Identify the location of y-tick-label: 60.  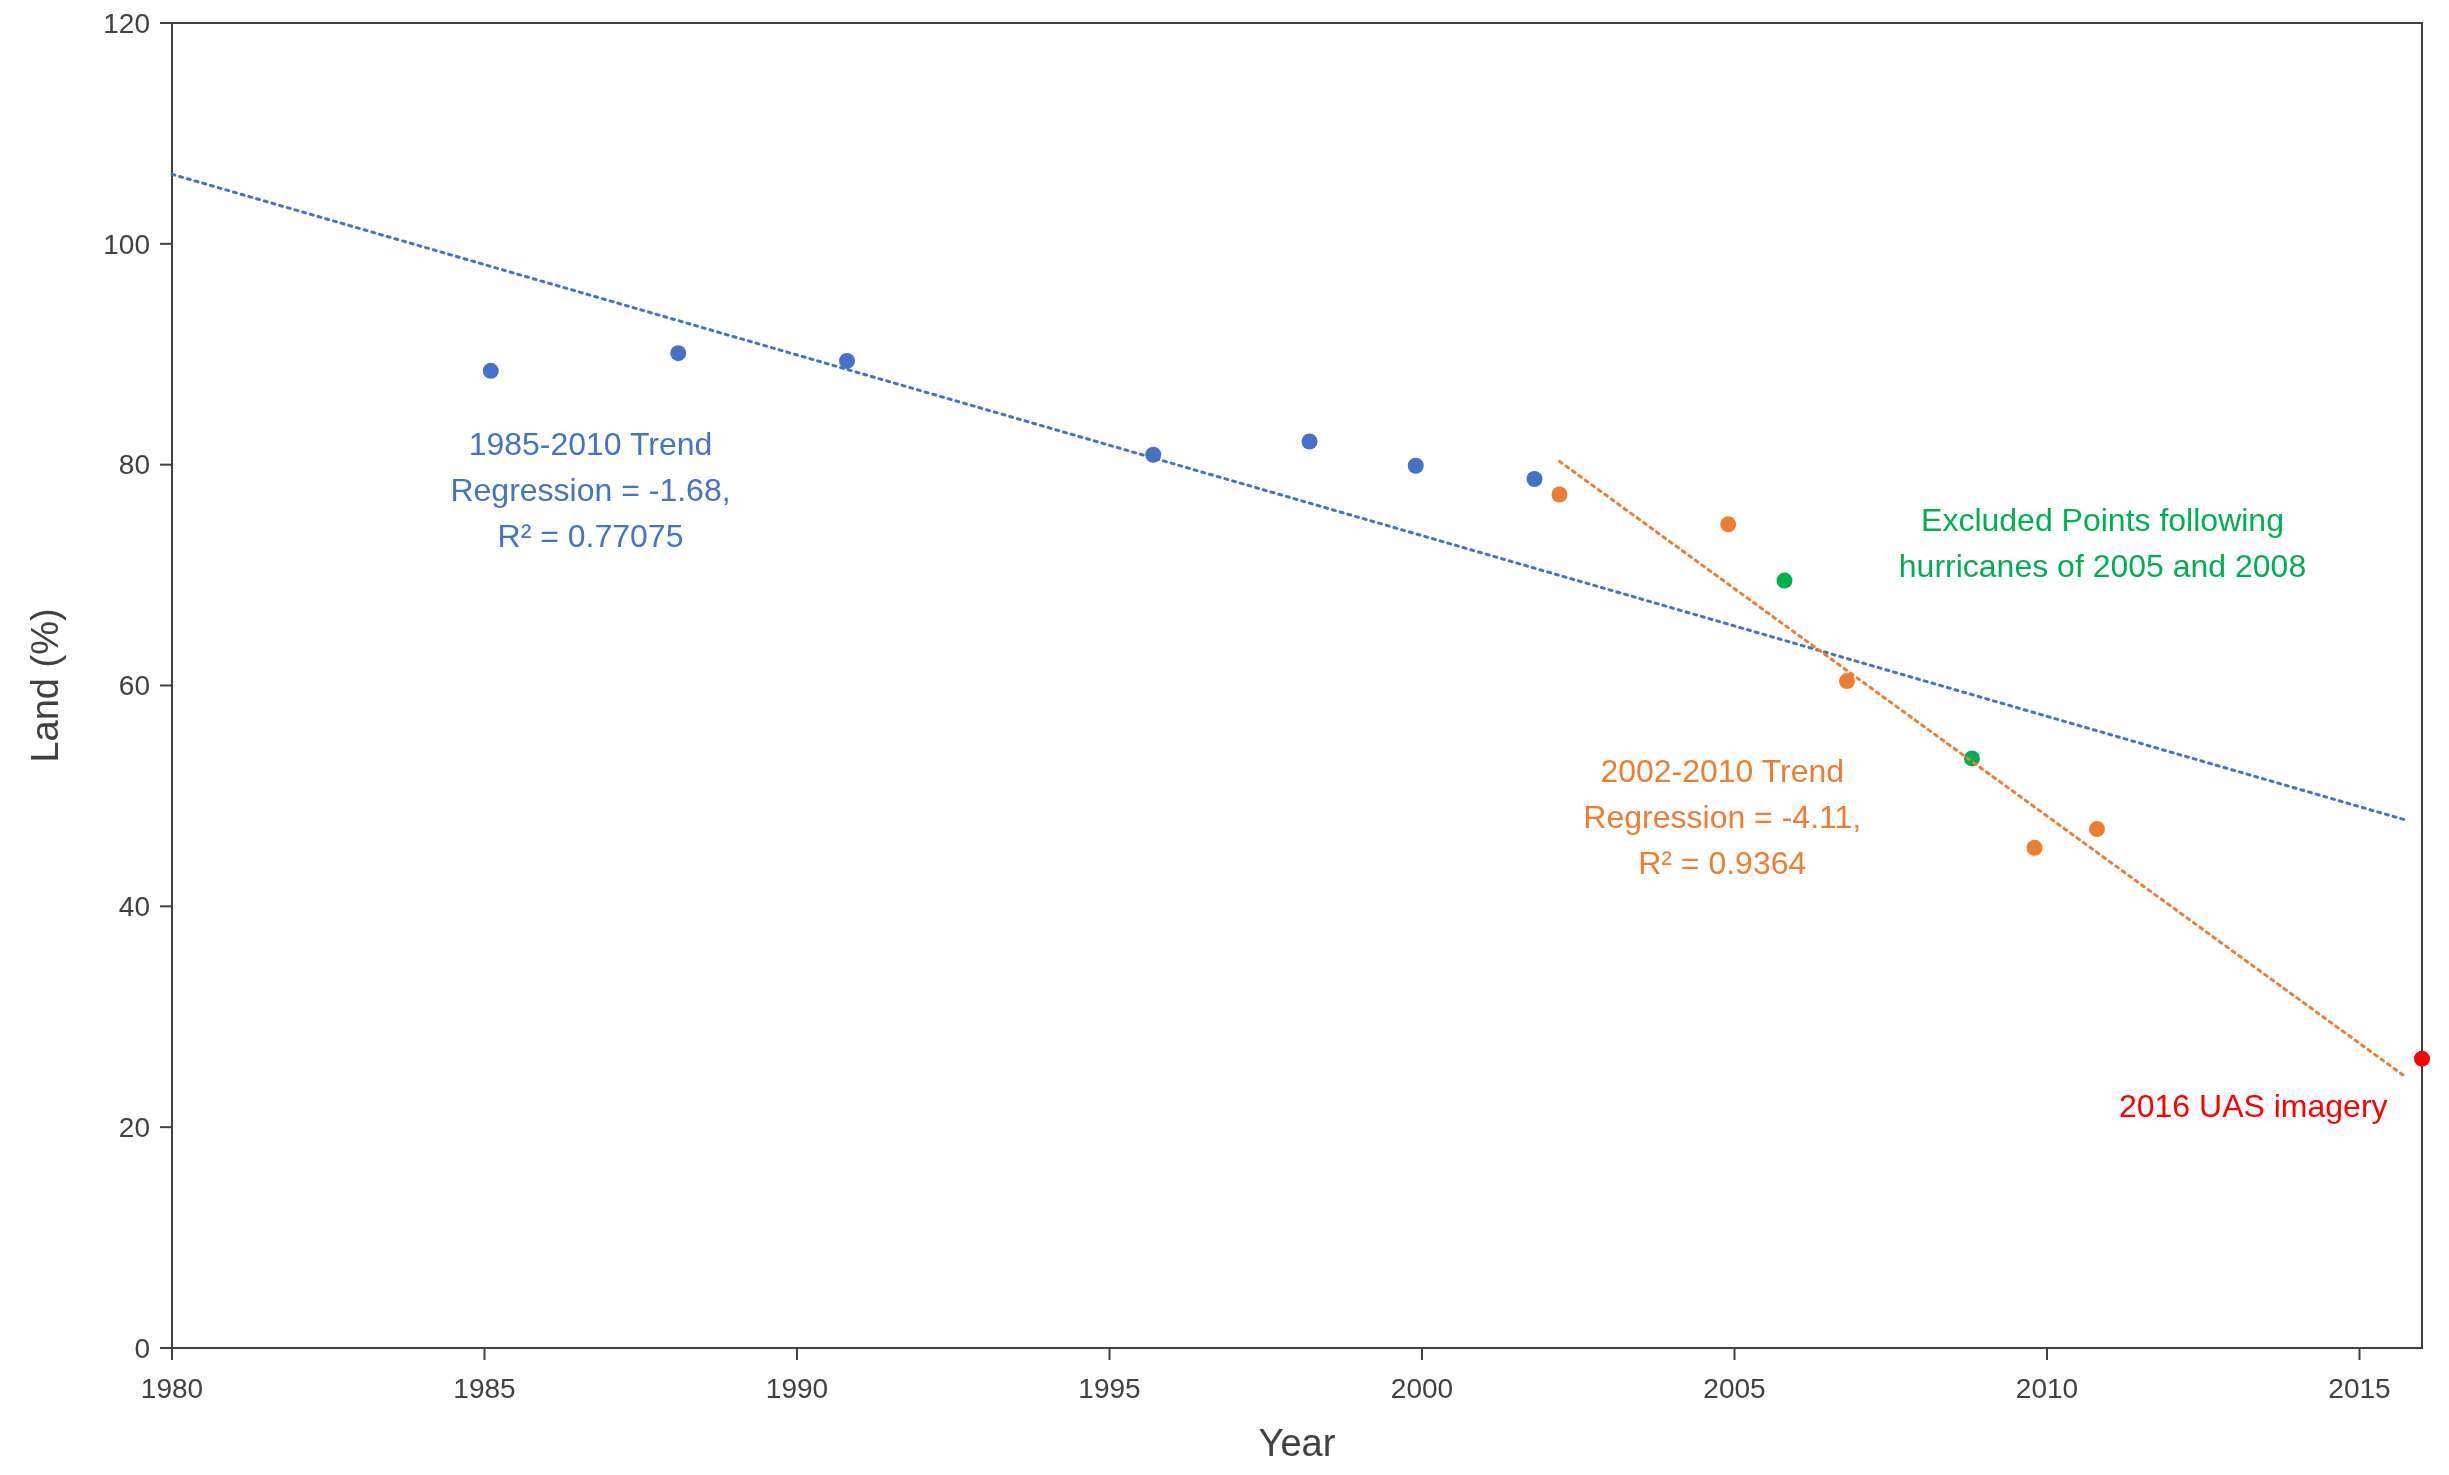
(134, 686).